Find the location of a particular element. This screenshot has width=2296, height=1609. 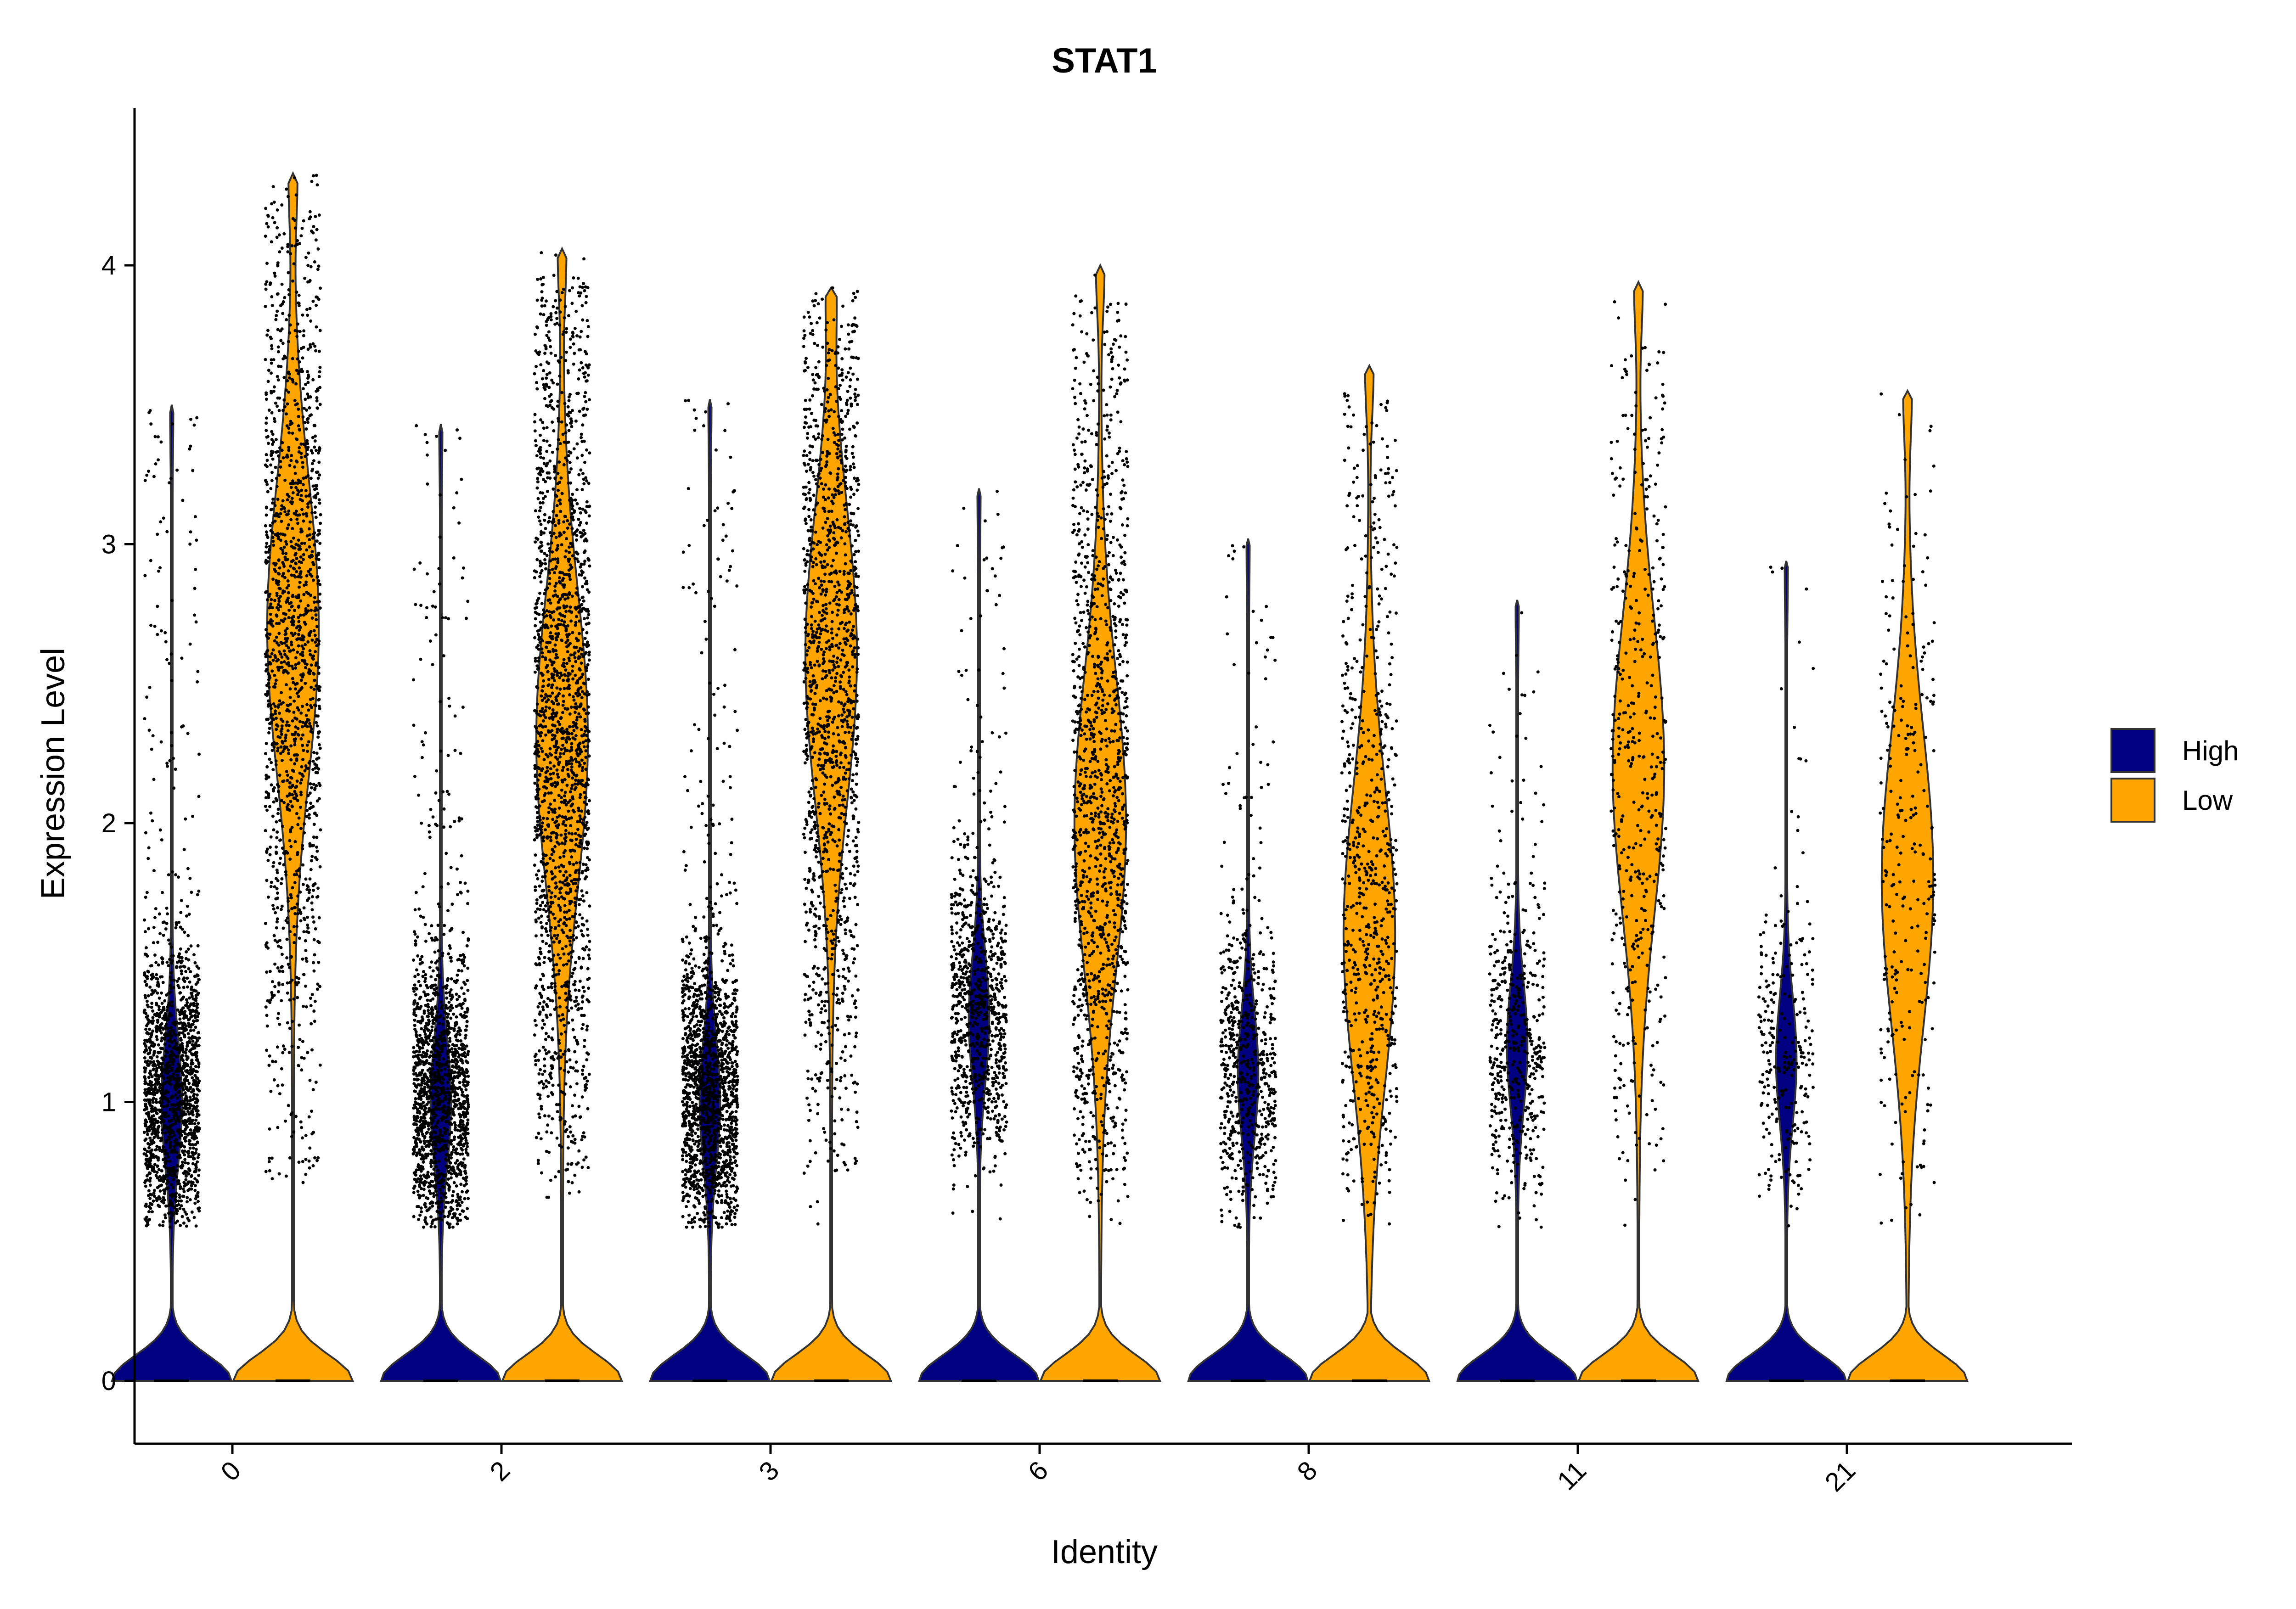

x-tick-label-2: 2 is located at coordinates (500, 1471).